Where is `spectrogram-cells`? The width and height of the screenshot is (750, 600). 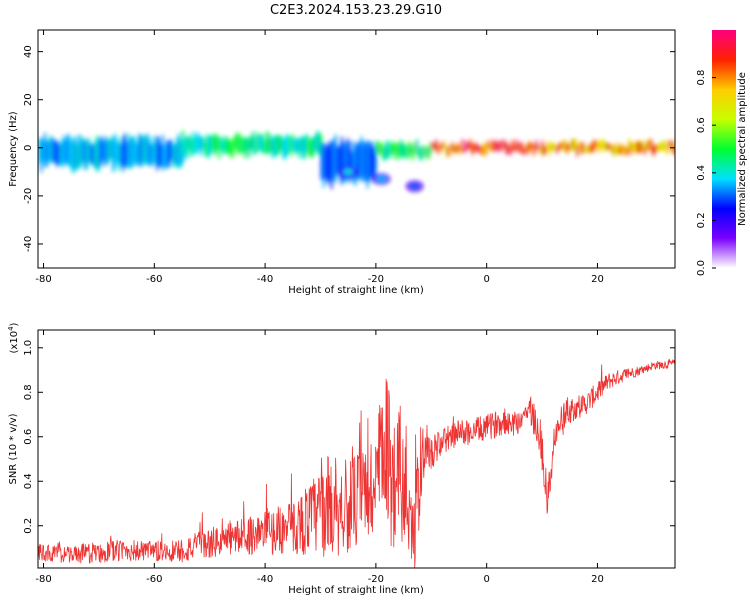
spectrogram-cells is located at coordinates (356, 161).